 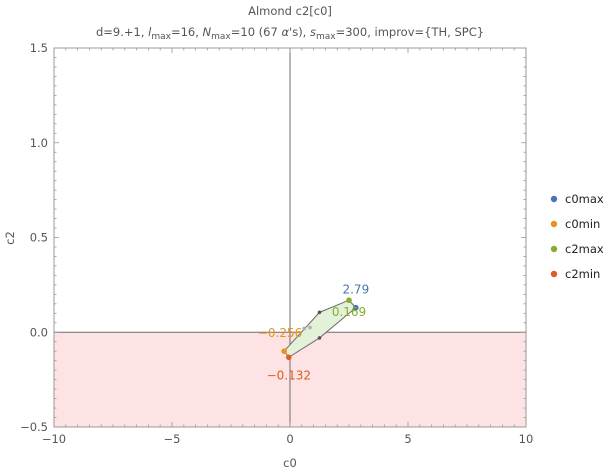 What do you see at coordinates (207, 32) in the screenshot?
I see `subtitle-n: N` at bounding box center [207, 32].